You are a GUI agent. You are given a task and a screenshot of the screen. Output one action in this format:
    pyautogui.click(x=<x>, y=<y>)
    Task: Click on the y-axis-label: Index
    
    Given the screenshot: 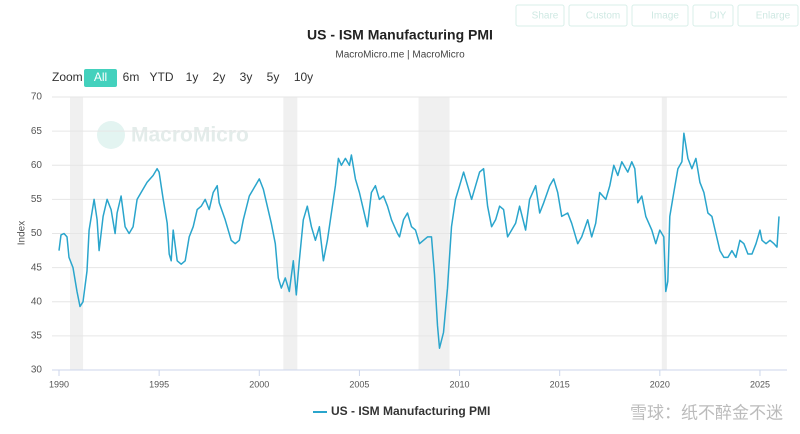 What is the action you would take?
    pyautogui.click(x=22, y=233)
    